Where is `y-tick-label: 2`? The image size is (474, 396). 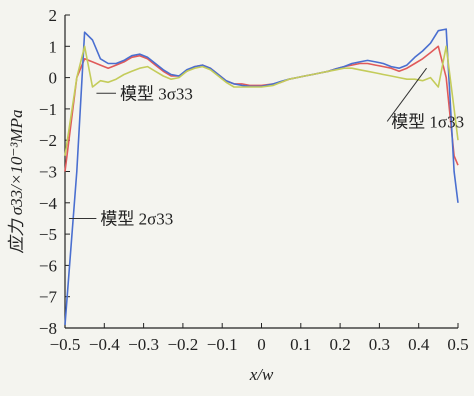
y-tick-label: 2 is located at coordinates (53, 15).